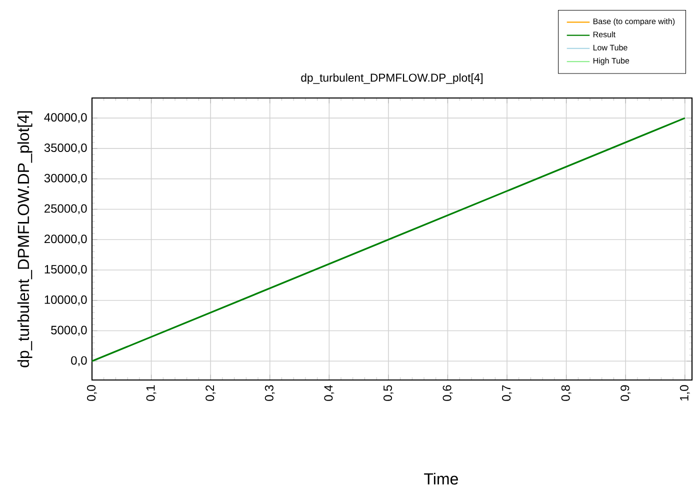  What do you see at coordinates (92, 393) in the screenshot?
I see `x-tick-label: 0,0` at bounding box center [92, 393].